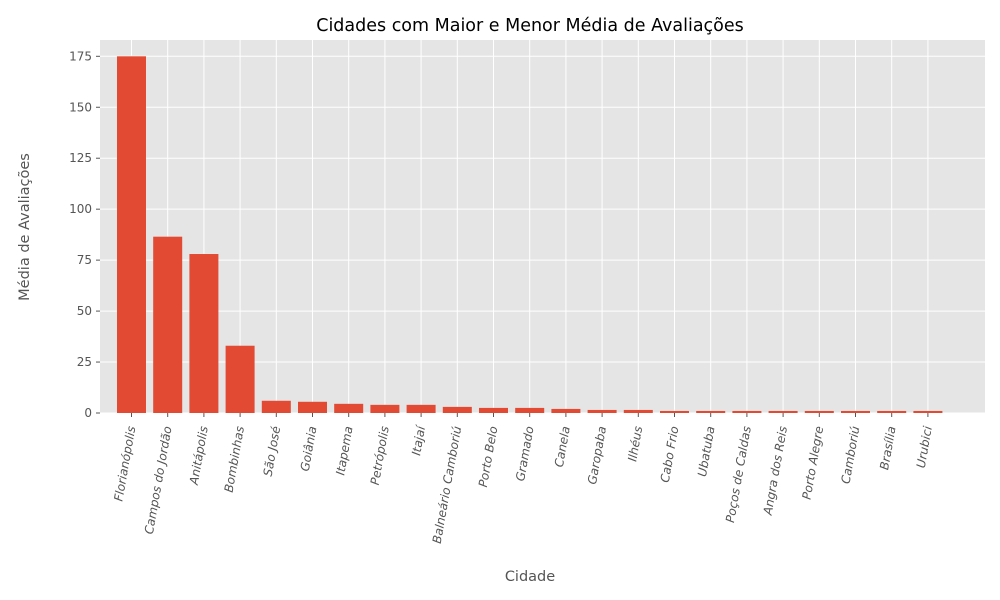  I want to click on x-tick-label: Urubici, so click(924, 446).